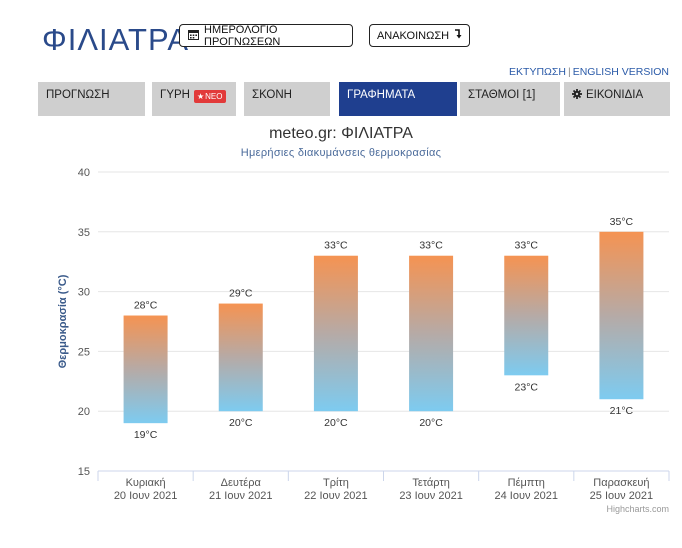 The image size is (682, 548). Describe the element at coordinates (622, 222) in the screenshot. I see `data-label-max: 35°C` at that location.